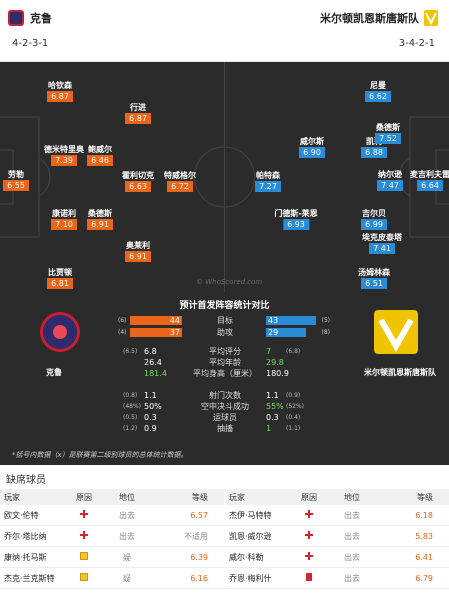 This screenshot has height=600, width=449. Describe the element at coordinates (396, 332) in the screenshot. I see `away-big-crest-icon` at that location.